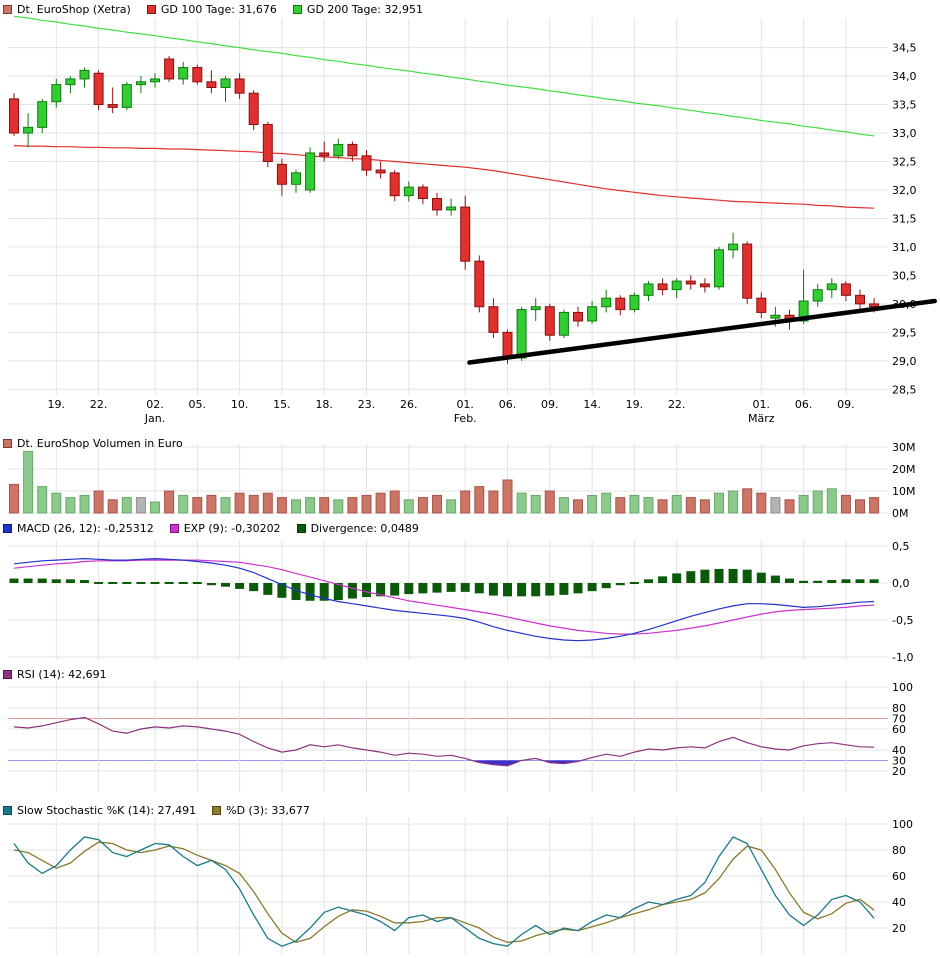  Describe the element at coordinates (904, 447) in the screenshot. I see `svg-text: 30M` at that location.